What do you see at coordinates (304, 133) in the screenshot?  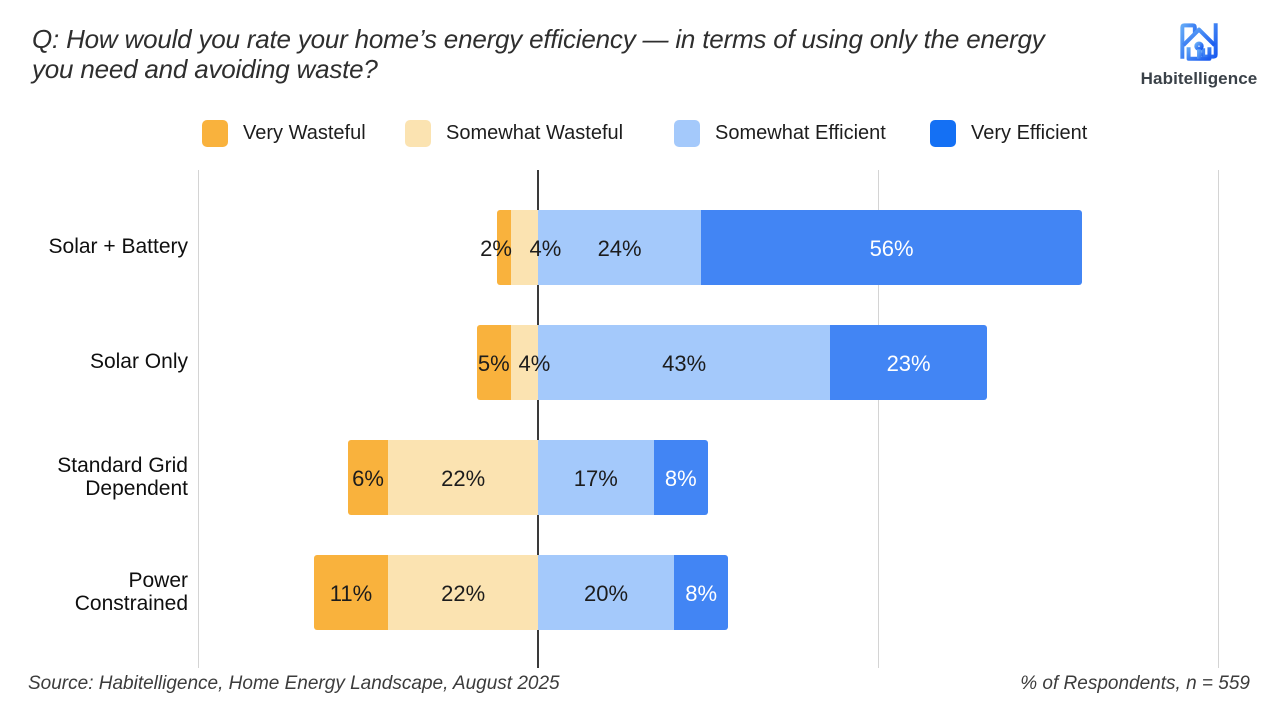 I see `legend-label: Very Wasteful` at bounding box center [304, 133].